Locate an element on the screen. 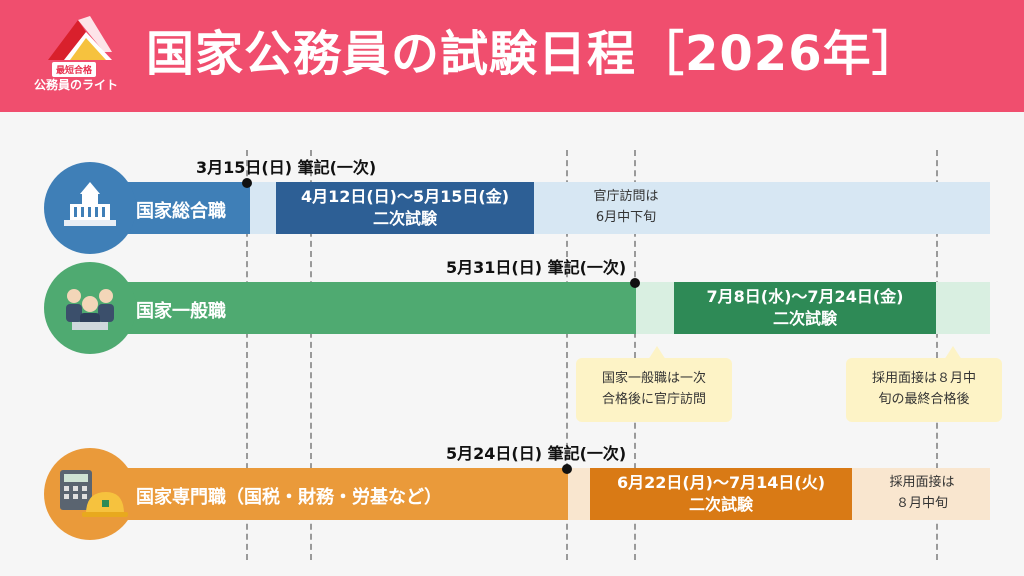 This screenshot has width=1024, height=576. note-line: 官庁訪問は is located at coordinates (626, 196).